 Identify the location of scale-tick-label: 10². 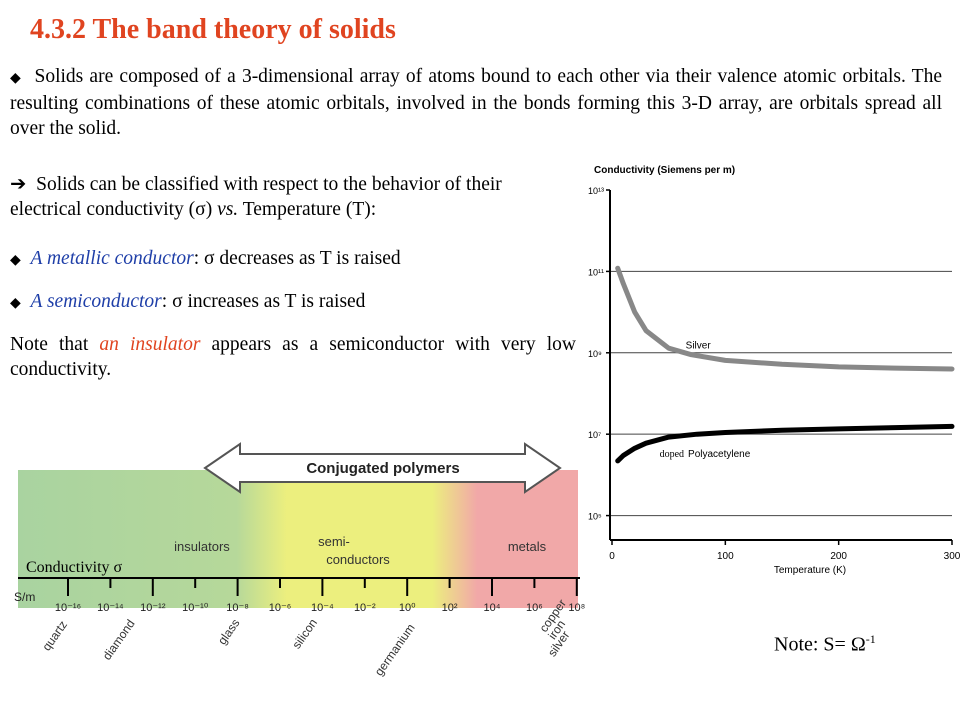
(450, 608).